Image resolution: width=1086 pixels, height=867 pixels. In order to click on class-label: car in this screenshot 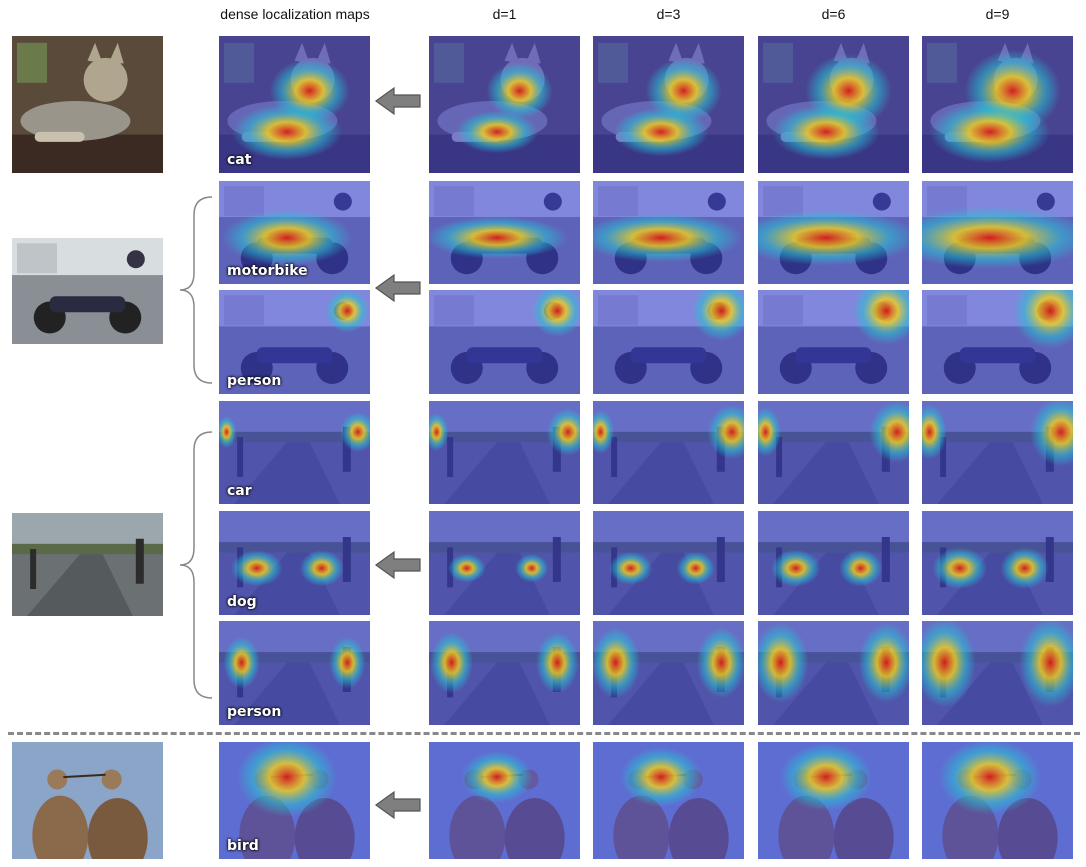, I will do `click(239, 491)`.